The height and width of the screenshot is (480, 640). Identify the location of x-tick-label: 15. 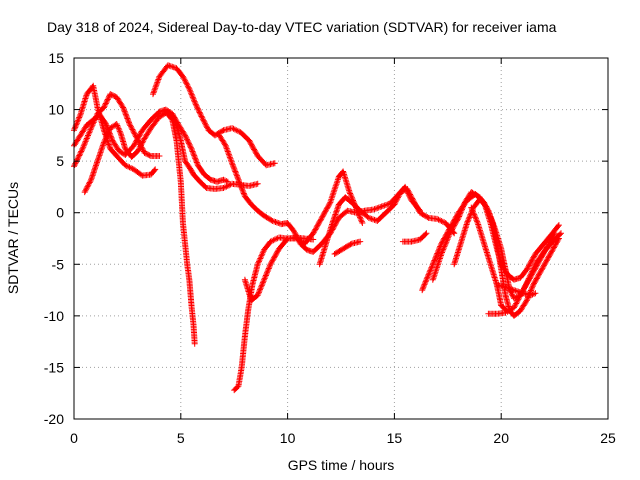
(395, 438).